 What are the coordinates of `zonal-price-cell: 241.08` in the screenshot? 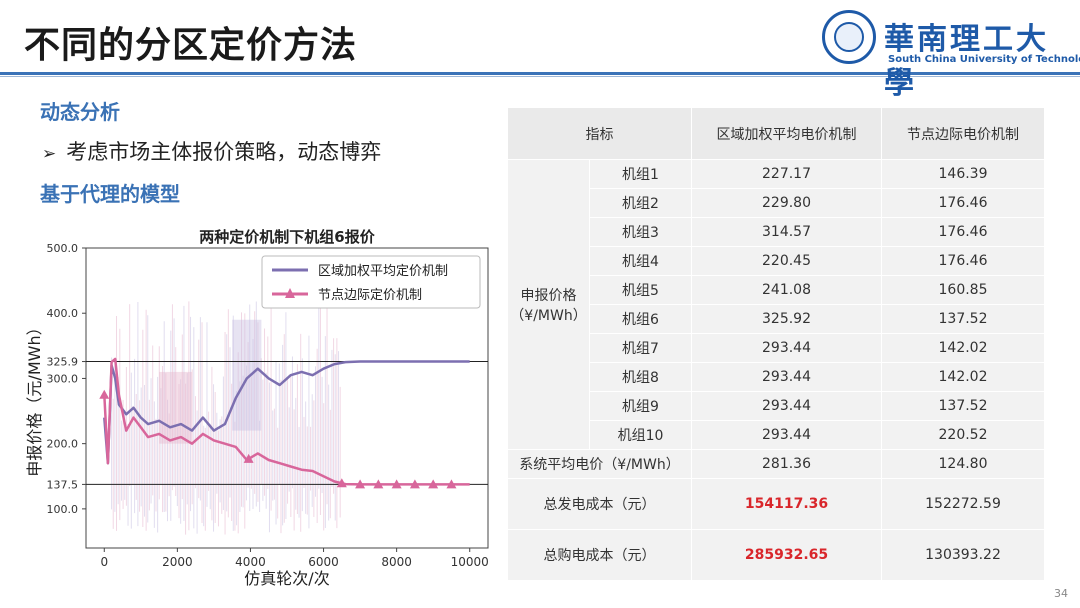 It's located at (786, 290).